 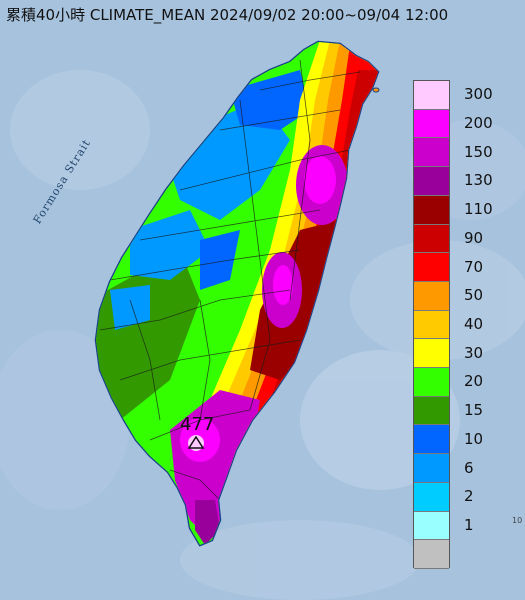 I want to click on legend-label: 6, so click(x=469, y=467).